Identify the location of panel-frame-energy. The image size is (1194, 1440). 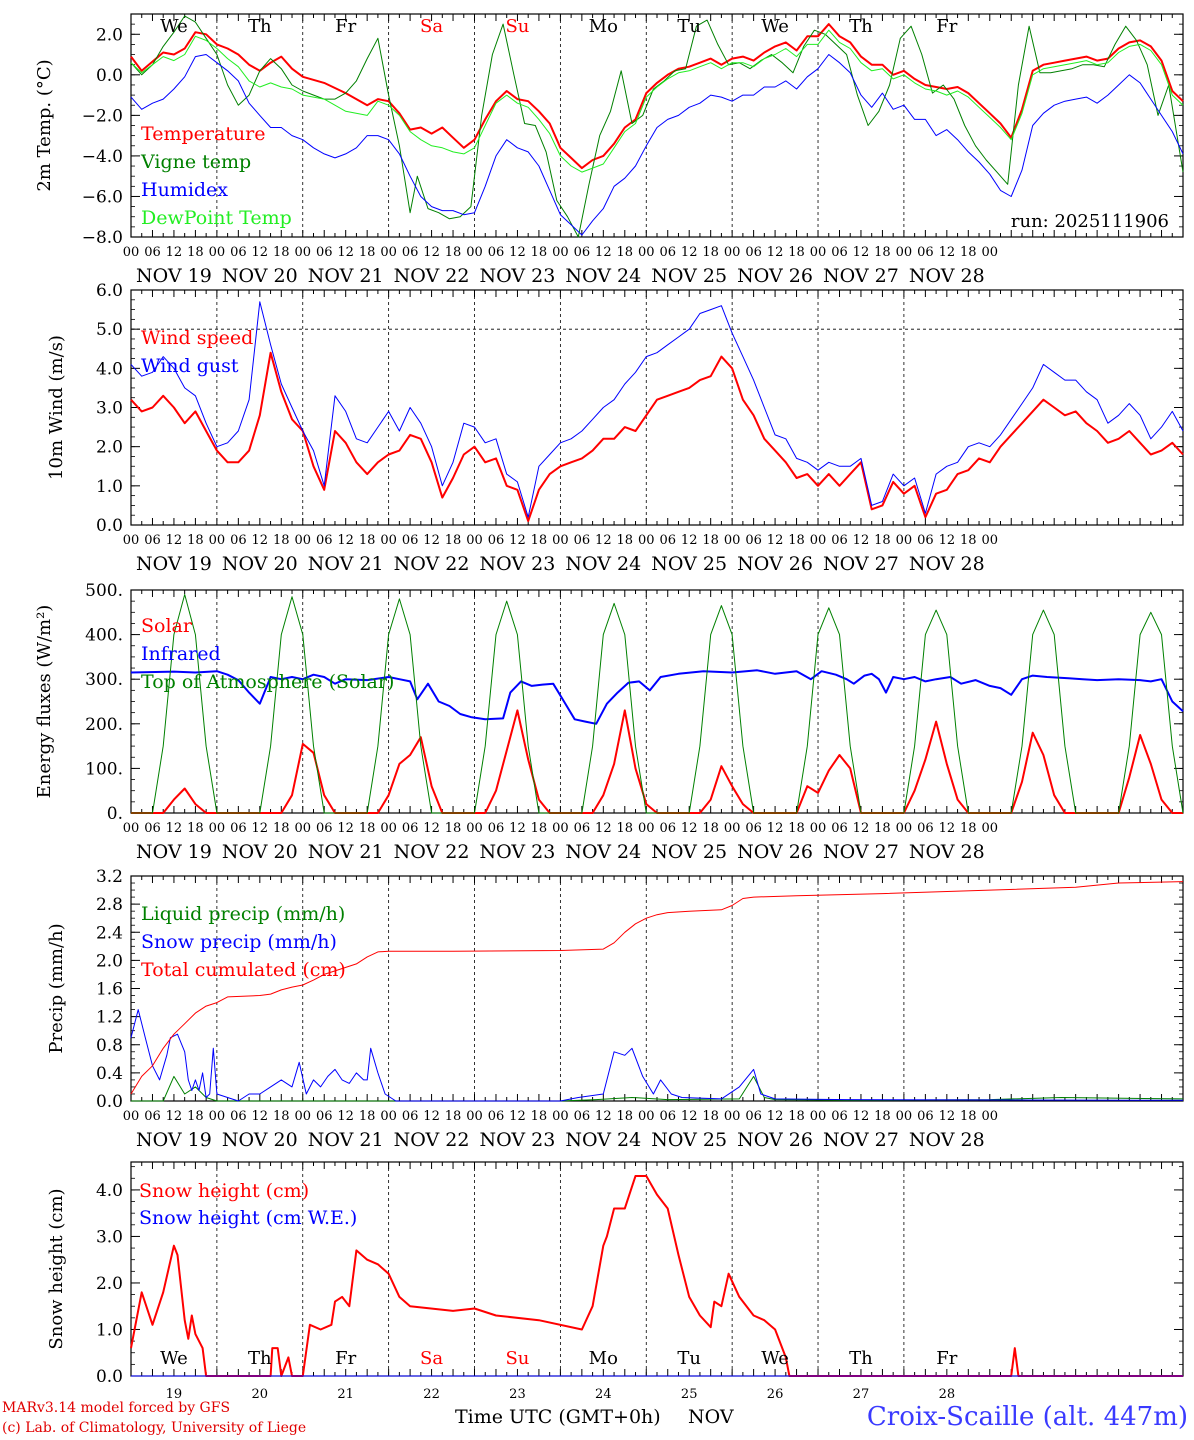
(657, 701).